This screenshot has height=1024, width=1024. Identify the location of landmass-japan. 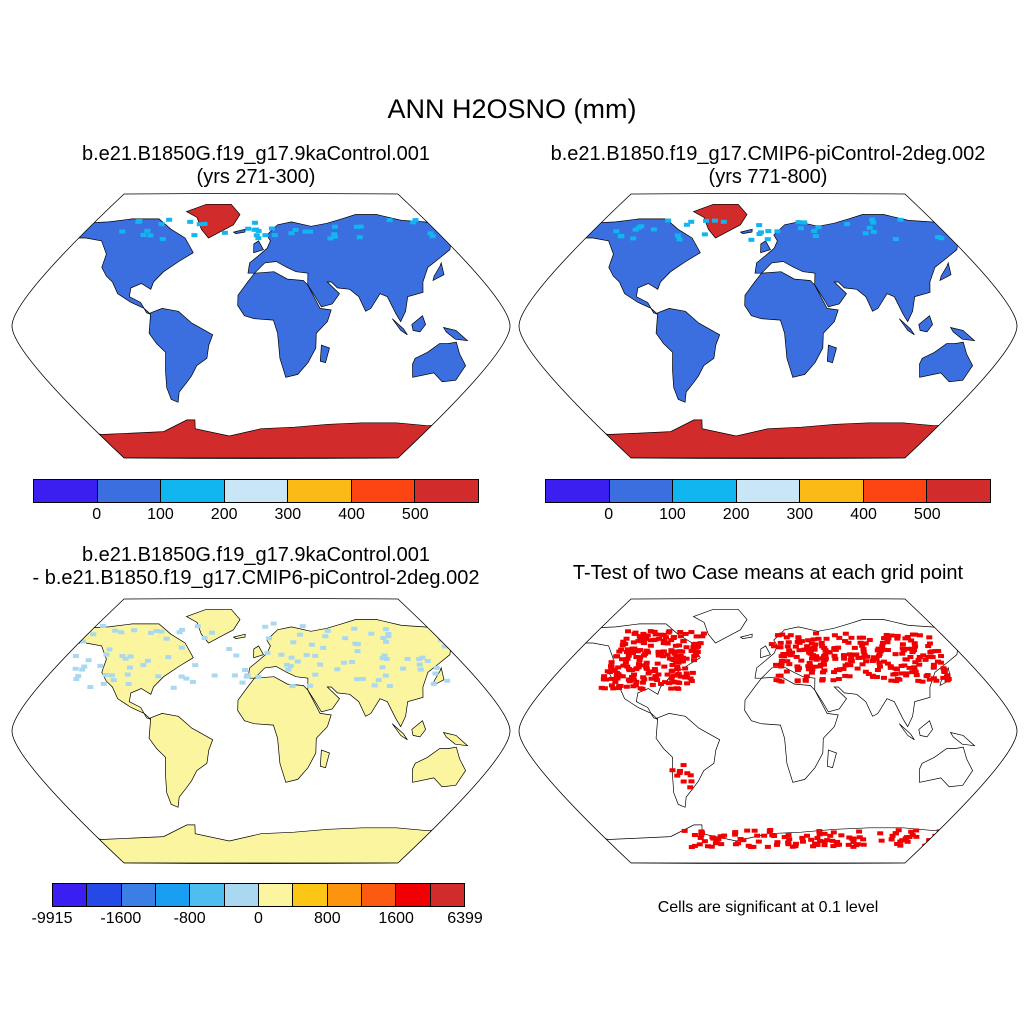
(438, 271).